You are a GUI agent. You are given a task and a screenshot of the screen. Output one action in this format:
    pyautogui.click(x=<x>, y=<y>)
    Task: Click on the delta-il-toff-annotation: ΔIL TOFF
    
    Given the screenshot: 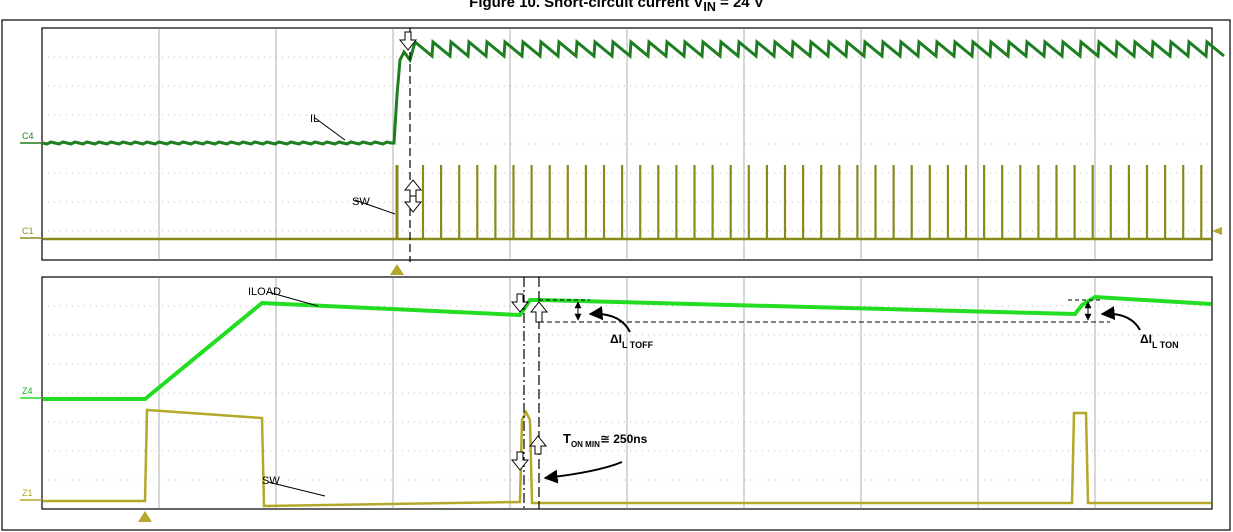 What is the action you would take?
    pyautogui.click(x=632, y=341)
    